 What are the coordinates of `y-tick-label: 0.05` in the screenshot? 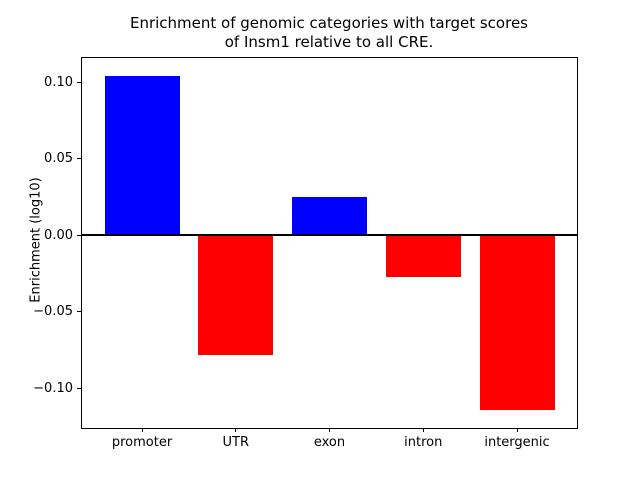 It's located at (58, 159).